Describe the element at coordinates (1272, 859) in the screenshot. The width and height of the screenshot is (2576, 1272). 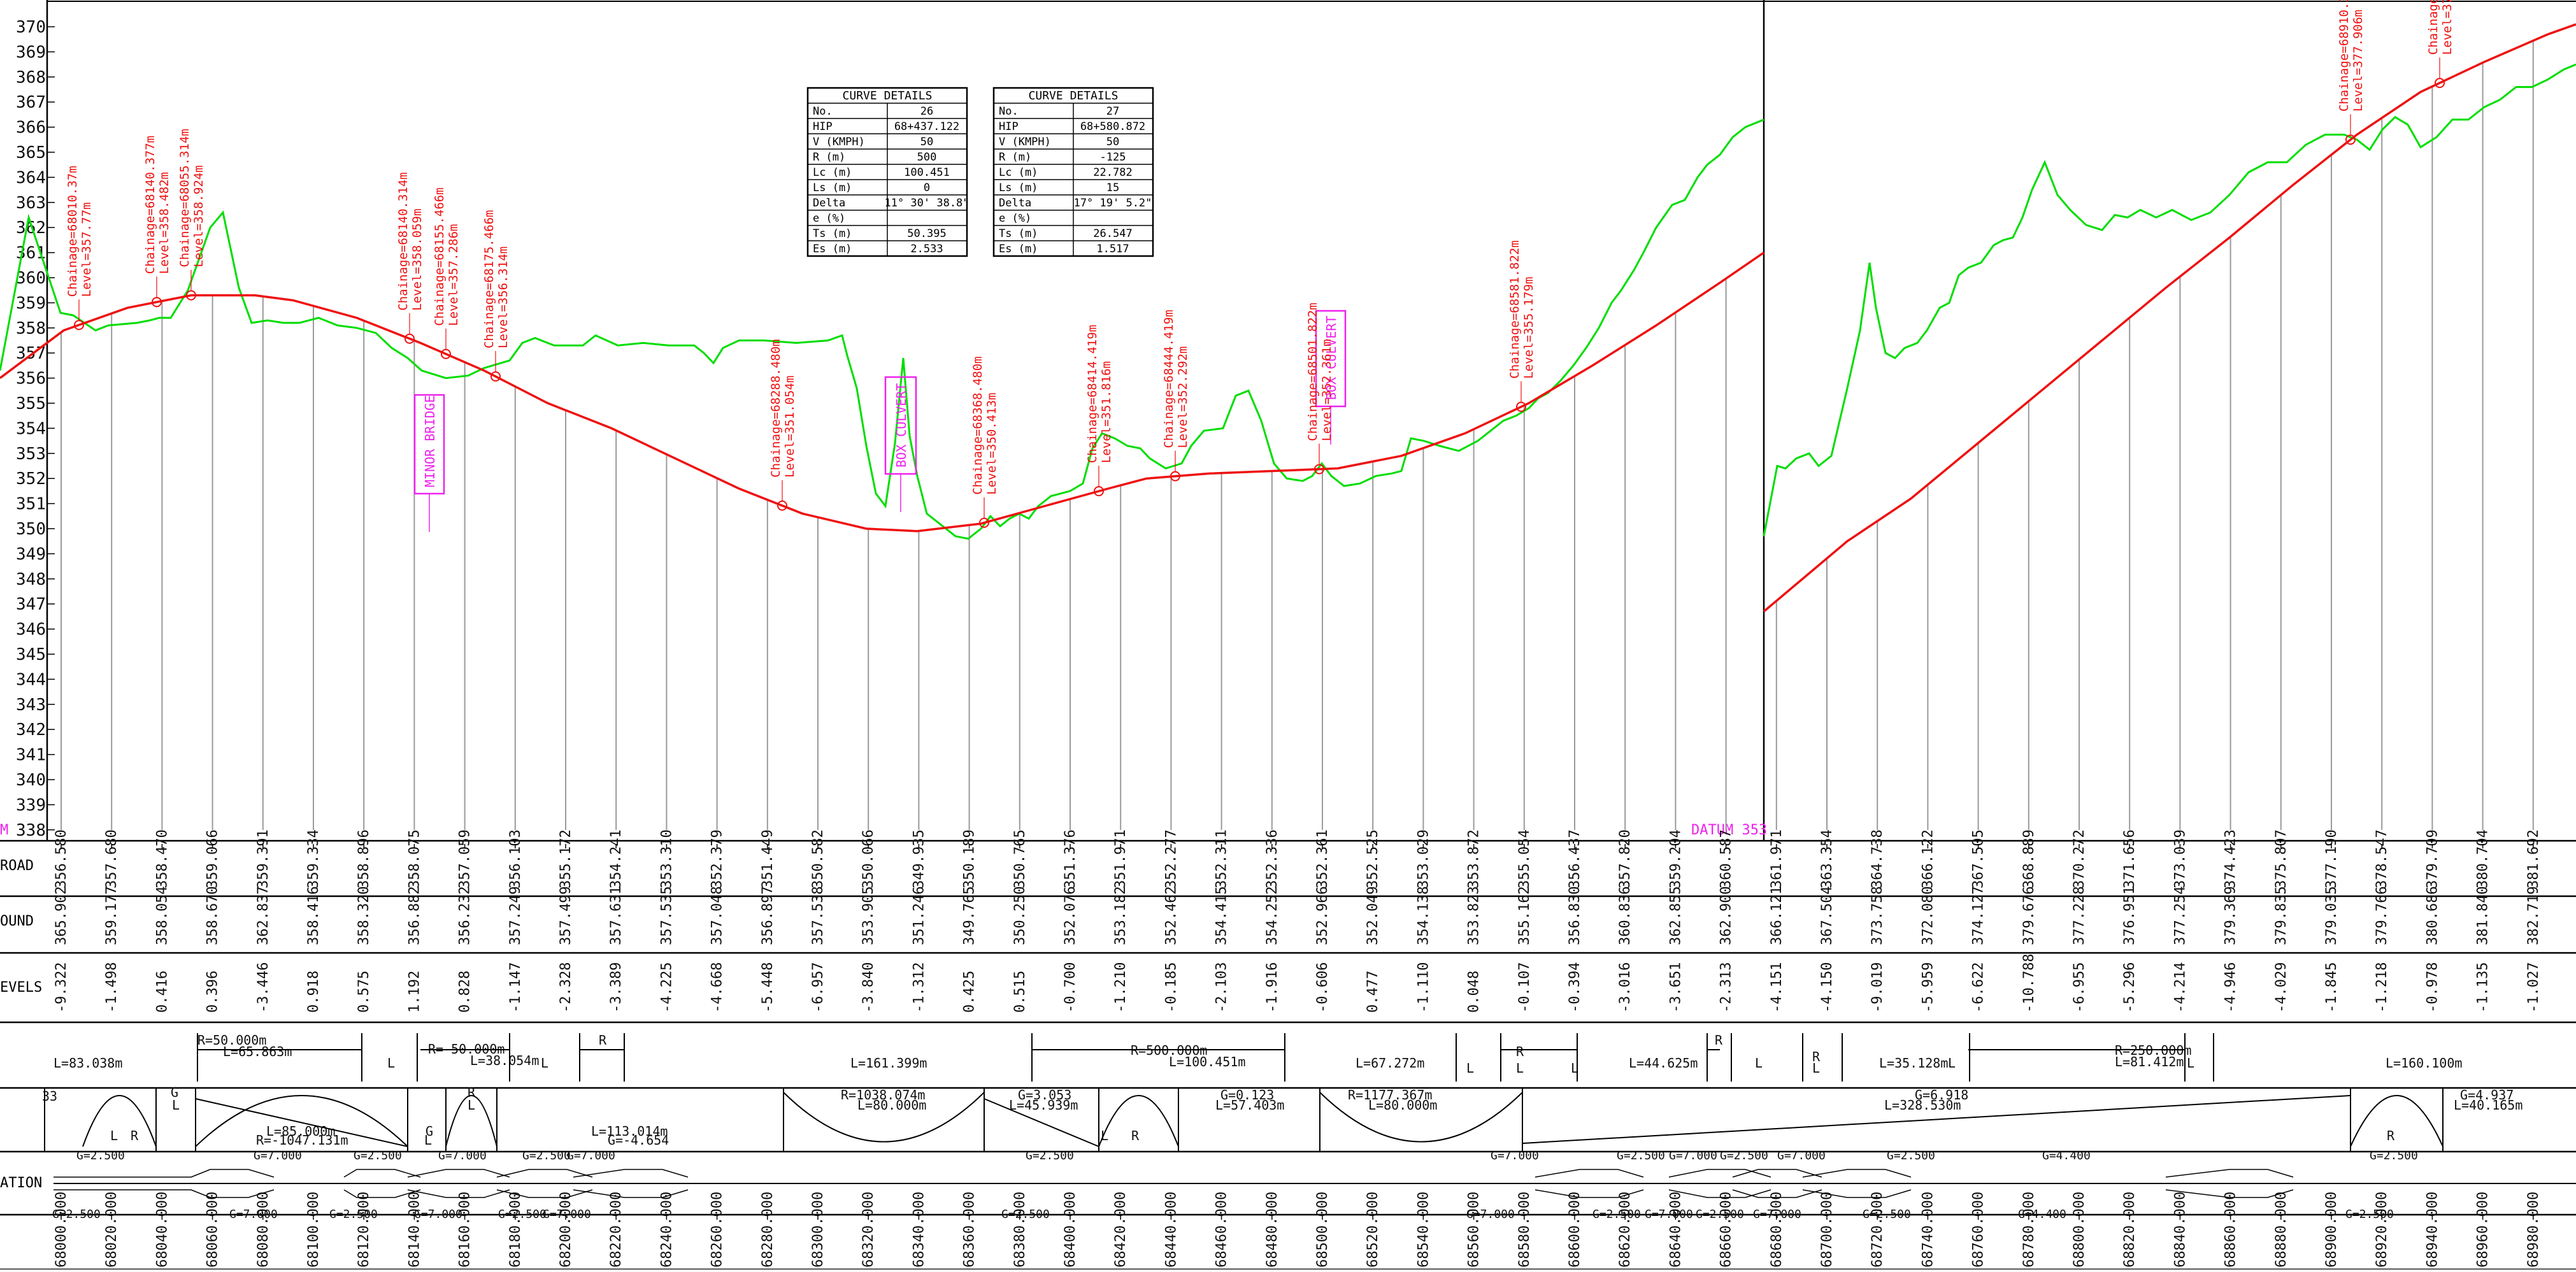
I see `road-level-value: 352.336` at that location.